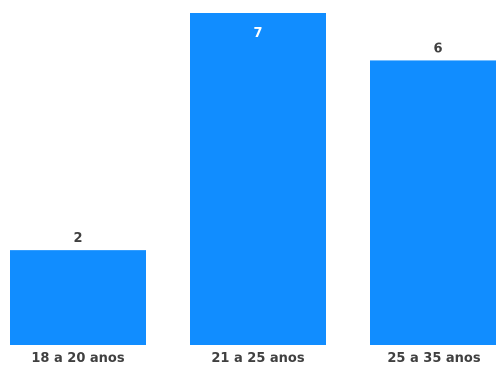  I want to click on category-labels-group: 18 a 20 anos 21 a 25 anos 25 a 35 anos, so click(255, 358).